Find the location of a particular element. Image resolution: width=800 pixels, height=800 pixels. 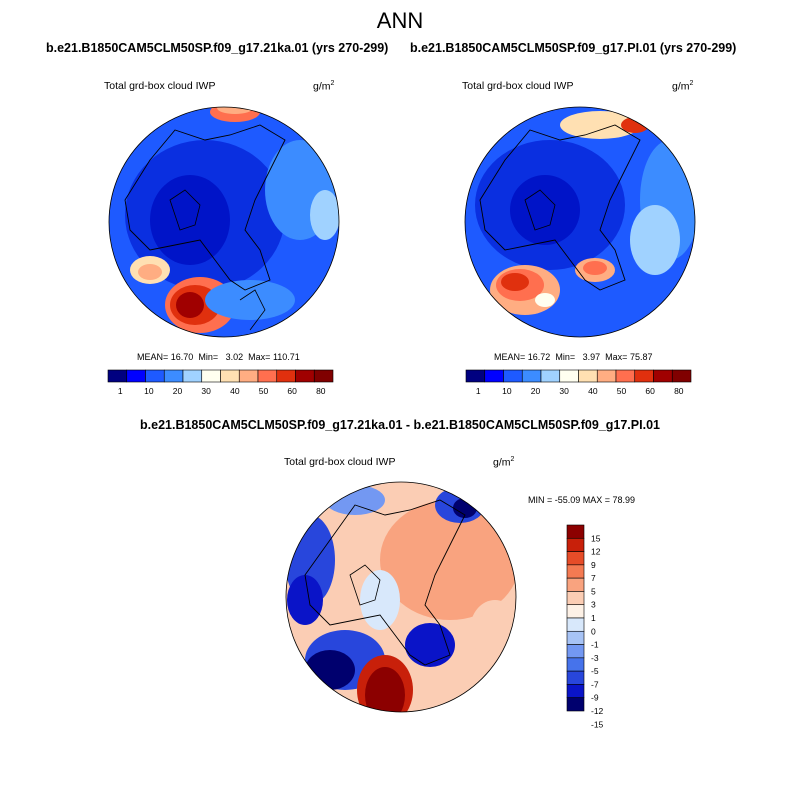

colorbar-3-label: -1 is located at coordinates (595, 645).